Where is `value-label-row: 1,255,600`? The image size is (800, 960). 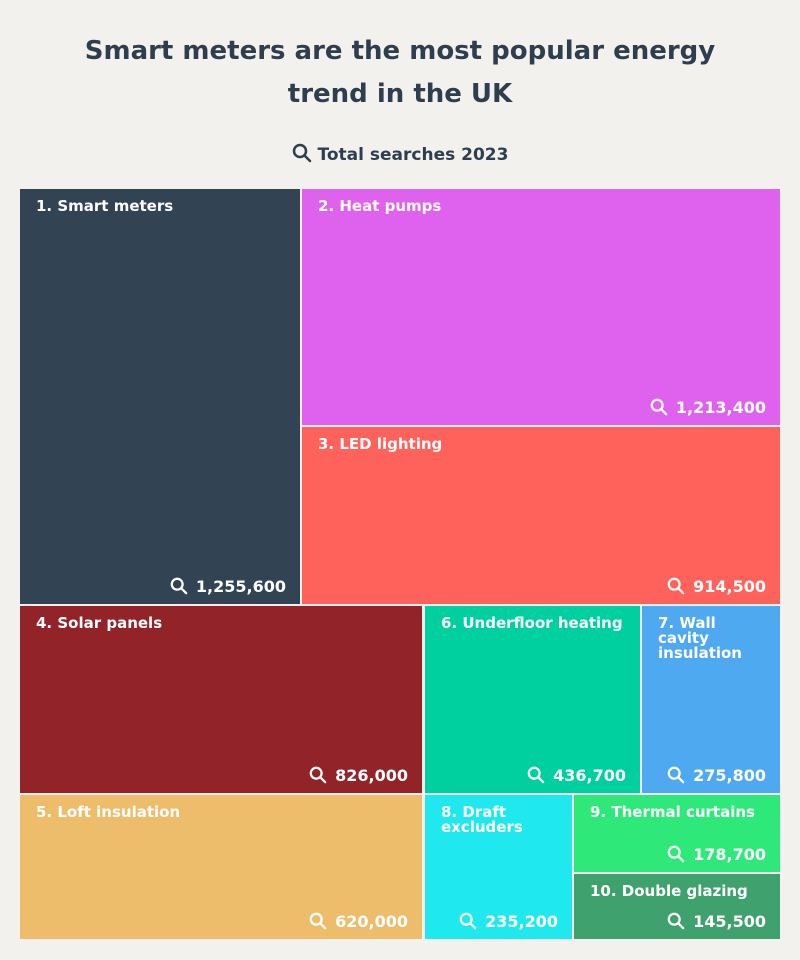 value-label-row: 1,255,600 is located at coordinates (228, 586).